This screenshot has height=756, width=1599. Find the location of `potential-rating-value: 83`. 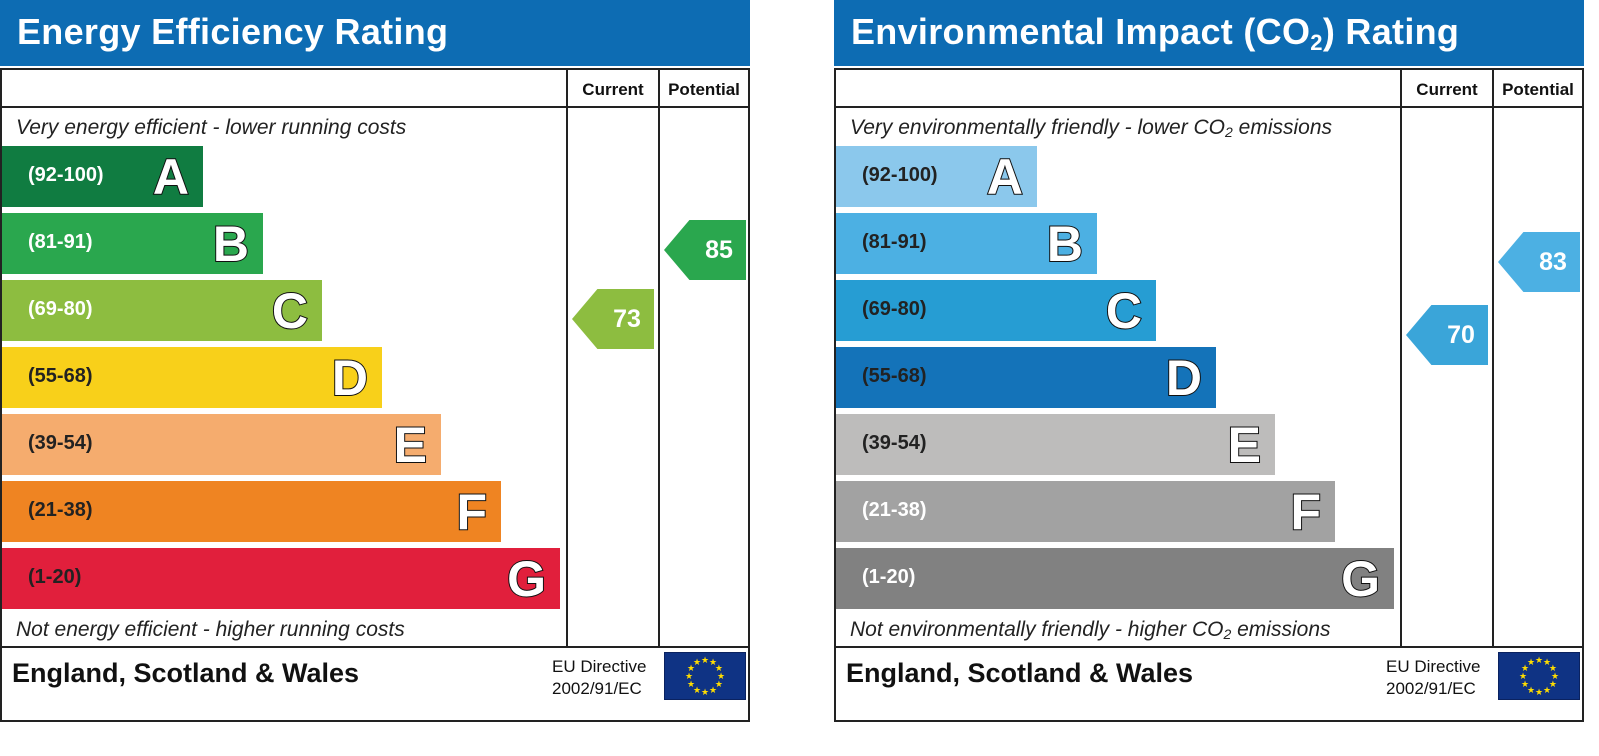

potential-rating-value: 83 is located at coordinates (1553, 262).